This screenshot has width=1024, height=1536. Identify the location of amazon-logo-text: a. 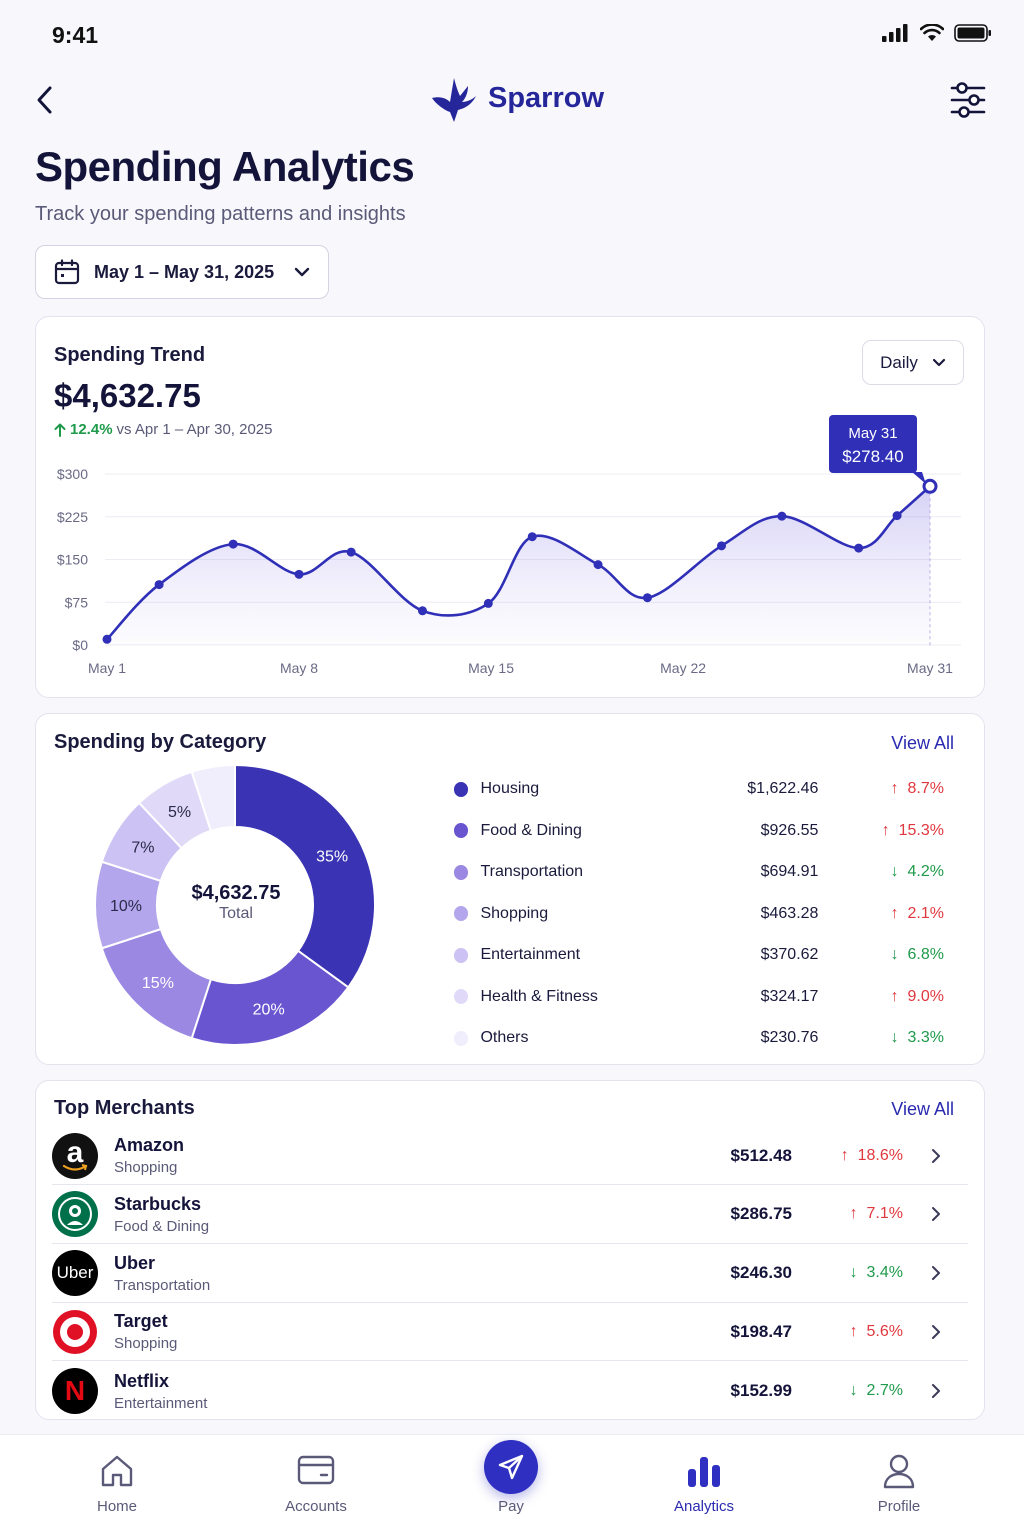
(75, 1152).